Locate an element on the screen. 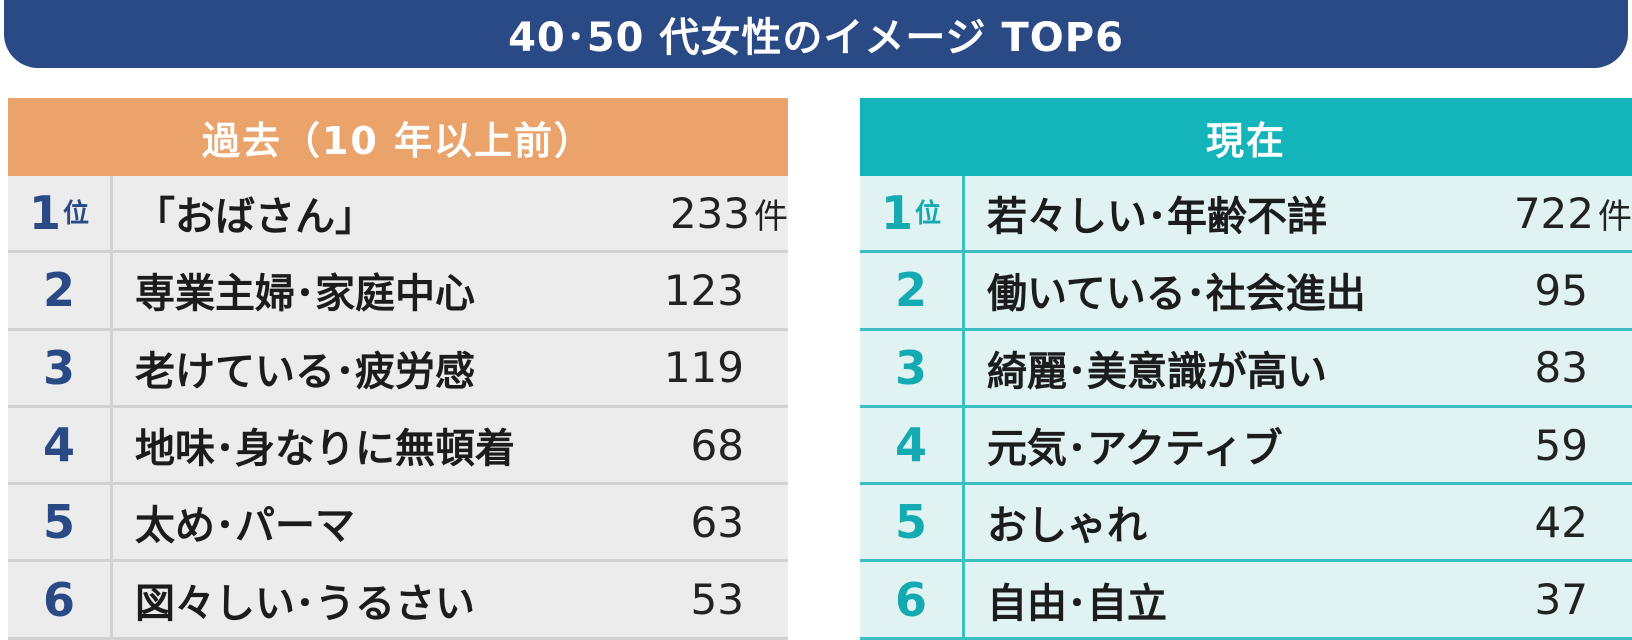 Image resolution: width=1632 pixels, height=640 pixels. image-label: 元気･アクティブ is located at coordinates (1135, 449).